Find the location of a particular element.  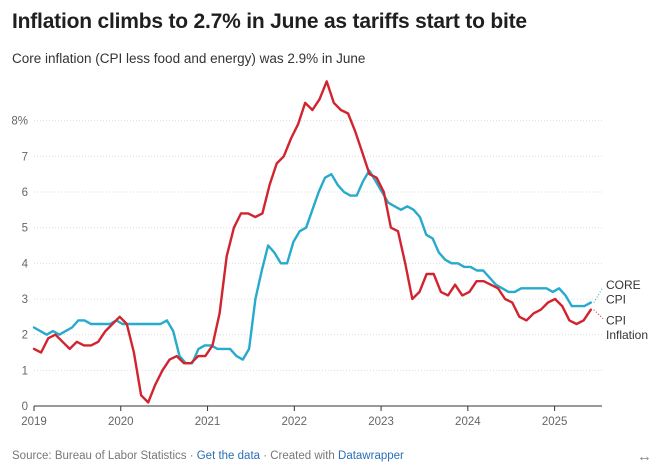

x-tick-label: 2024 is located at coordinates (468, 422).